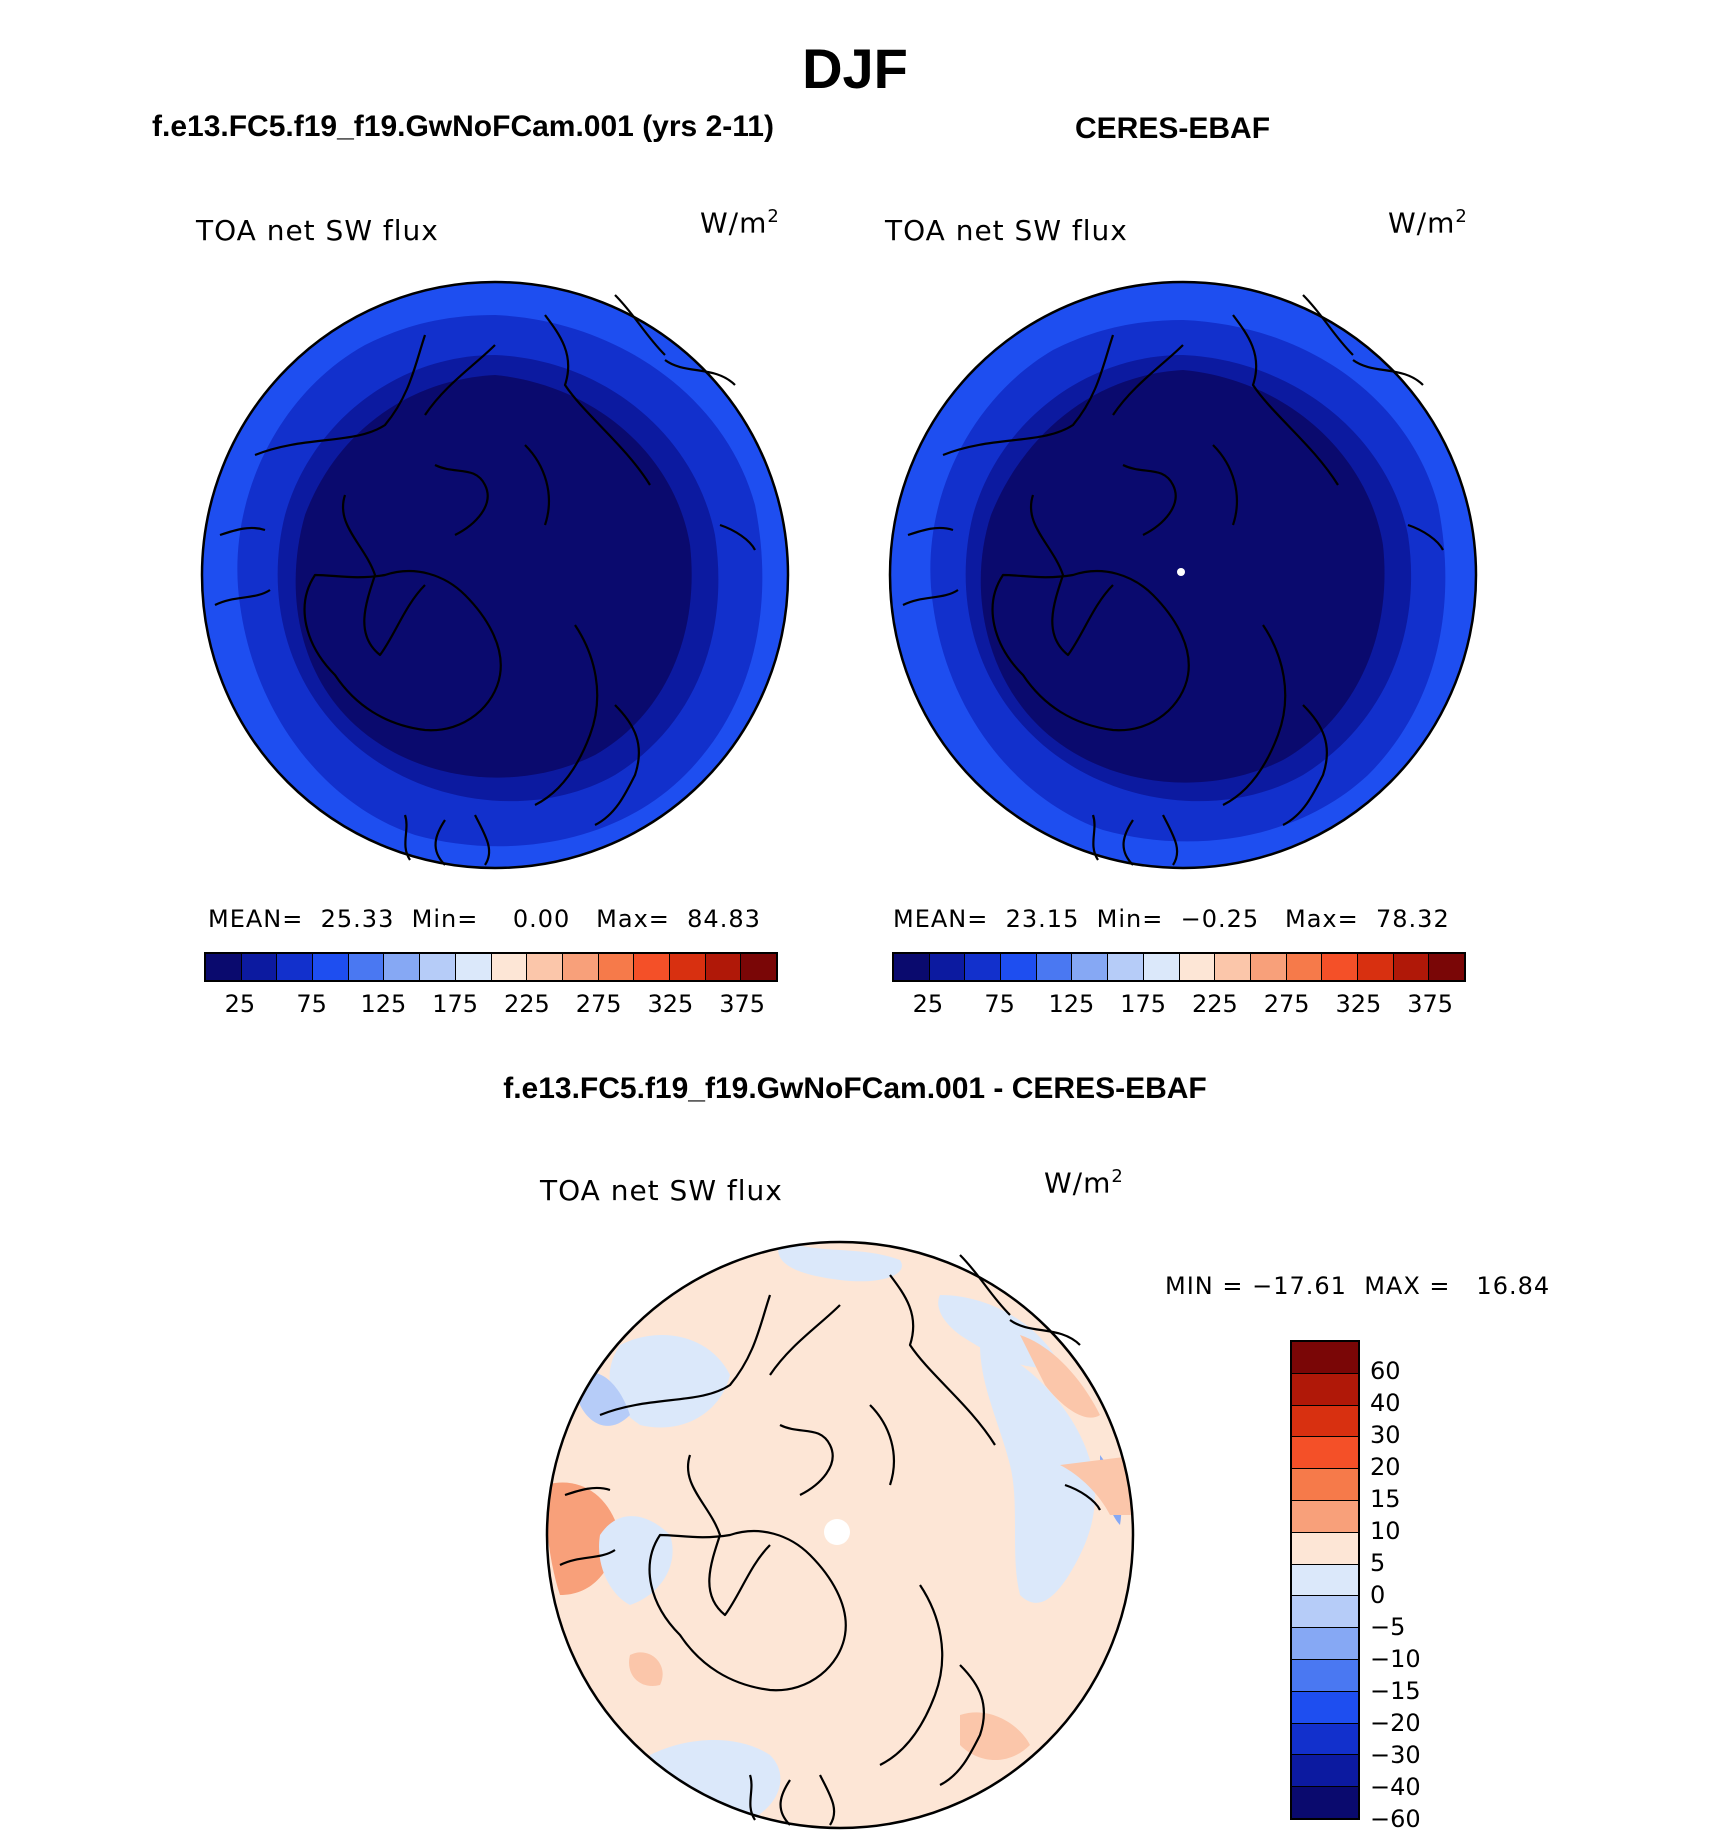 The width and height of the screenshot is (1710, 1840). Describe the element at coordinates (1183, 575) in the screenshot. I see `obs-polar-map` at that location.